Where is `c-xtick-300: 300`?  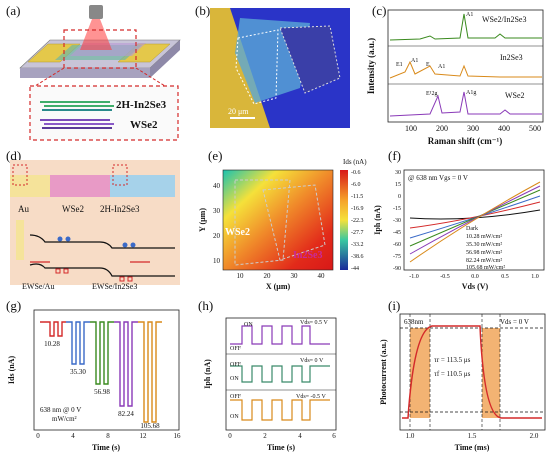
c-xtick-300: 300 is located at coordinates (473, 128).